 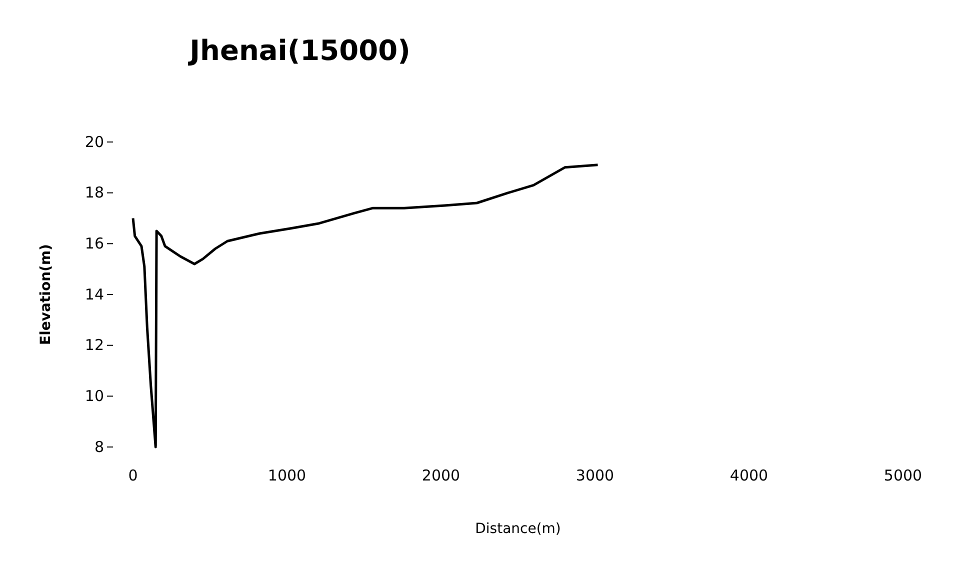 I want to click on x-tick-label: 2000, so click(x=441, y=475).